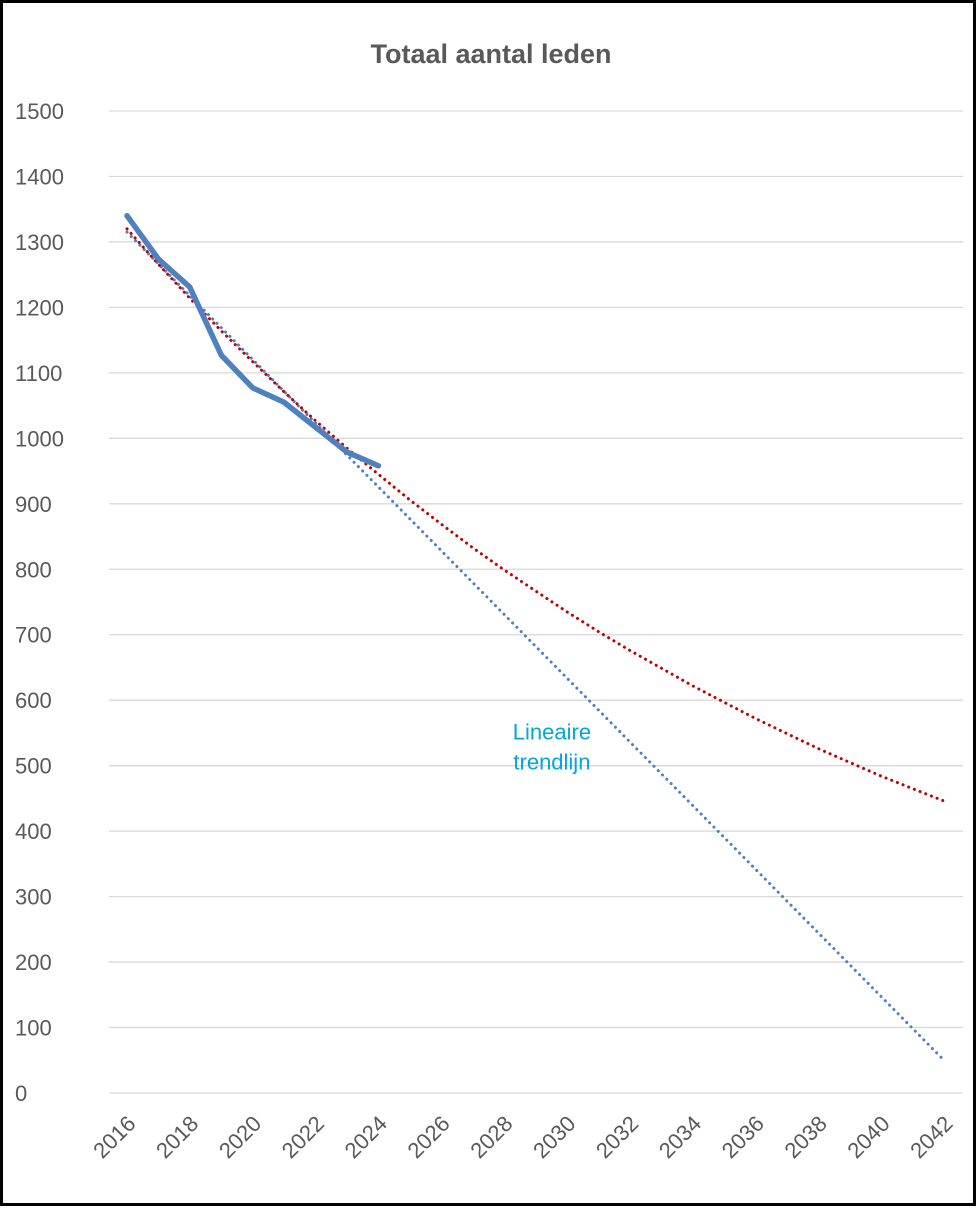 This screenshot has width=976, height=1209. Describe the element at coordinates (39, 242) in the screenshot. I see `y-tick-label: 1300` at that location.